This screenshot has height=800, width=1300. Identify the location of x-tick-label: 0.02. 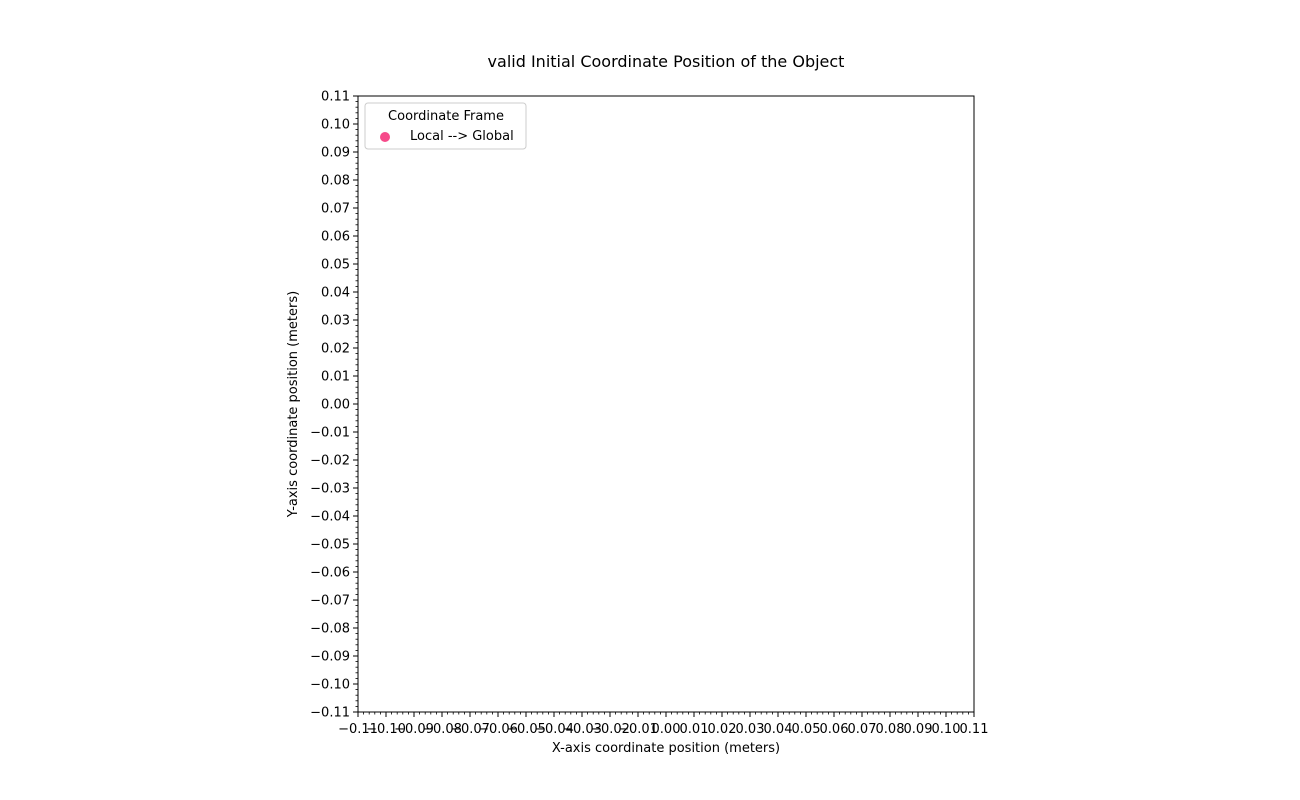
(722, 729).